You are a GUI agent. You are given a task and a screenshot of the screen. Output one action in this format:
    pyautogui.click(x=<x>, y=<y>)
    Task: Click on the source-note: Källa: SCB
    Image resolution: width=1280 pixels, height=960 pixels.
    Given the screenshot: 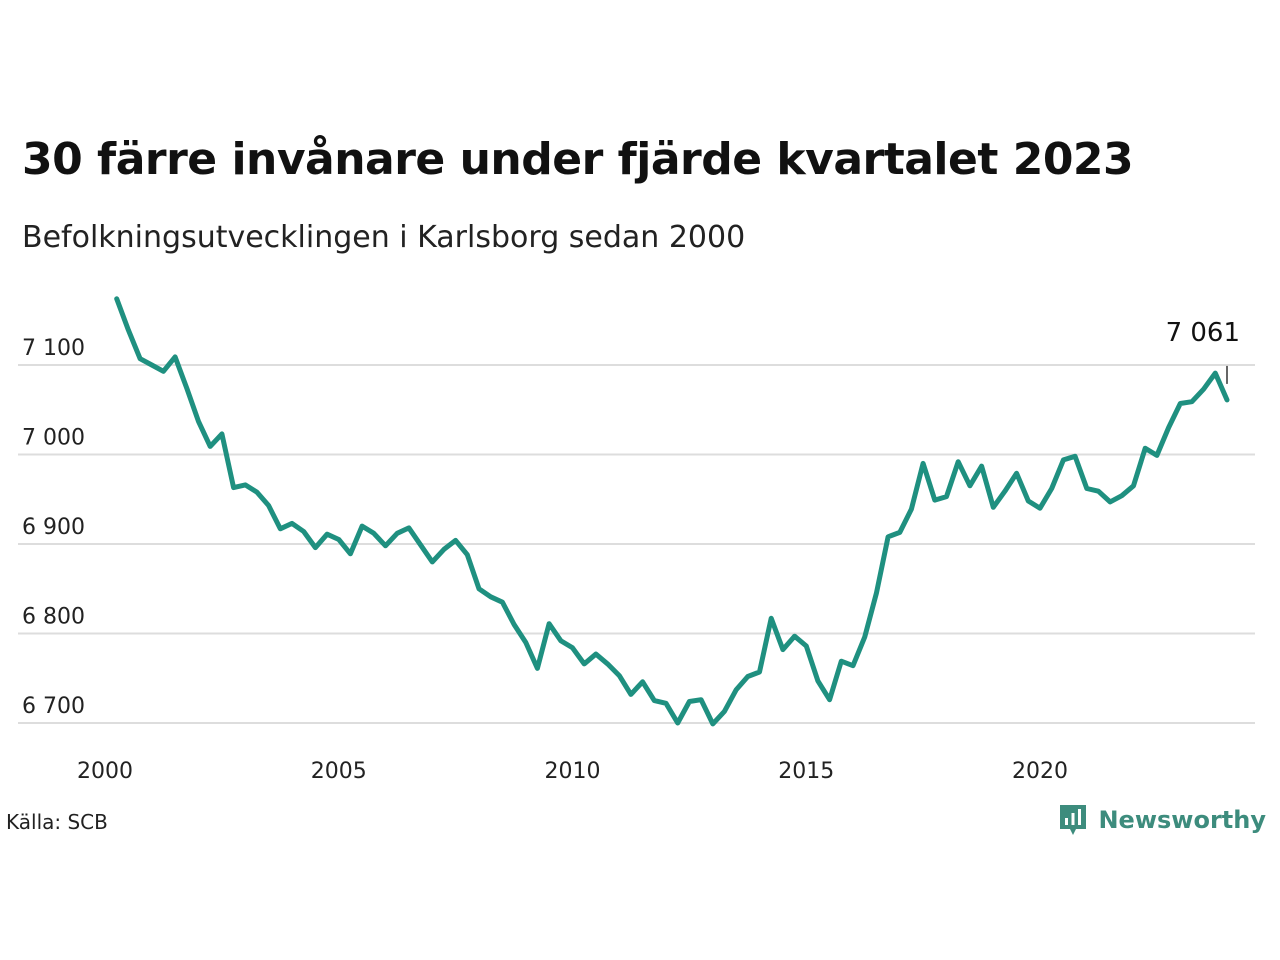 What is the action you would take?
    pyautogui.click(x=57, y=822)
    